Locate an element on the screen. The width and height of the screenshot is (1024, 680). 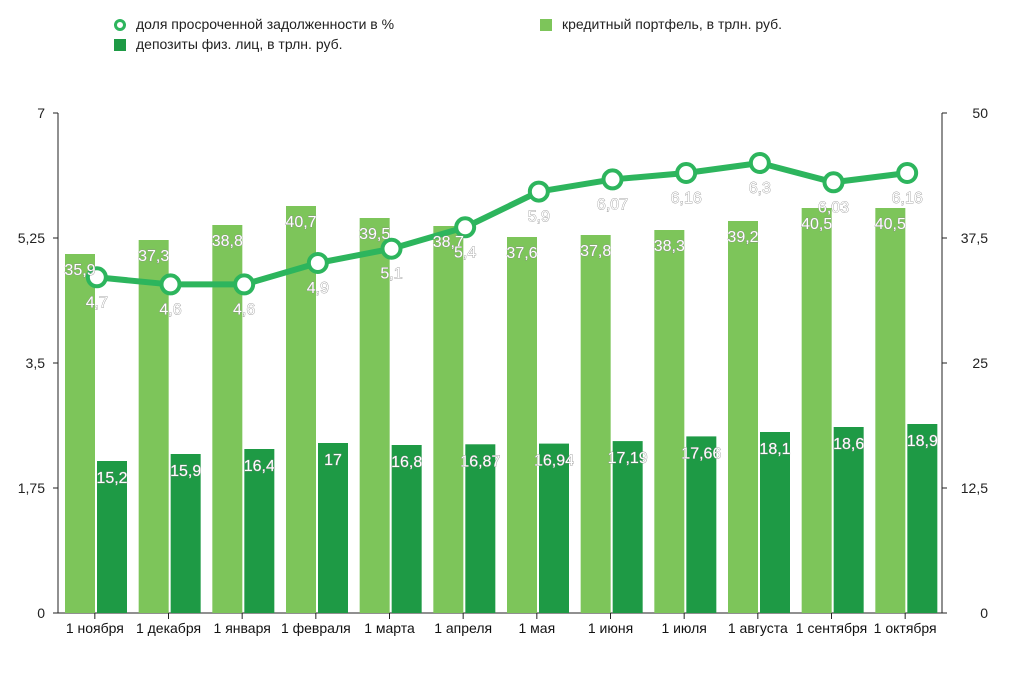
data-label-deposits: 16,4 is located at coordinates (259, 466).